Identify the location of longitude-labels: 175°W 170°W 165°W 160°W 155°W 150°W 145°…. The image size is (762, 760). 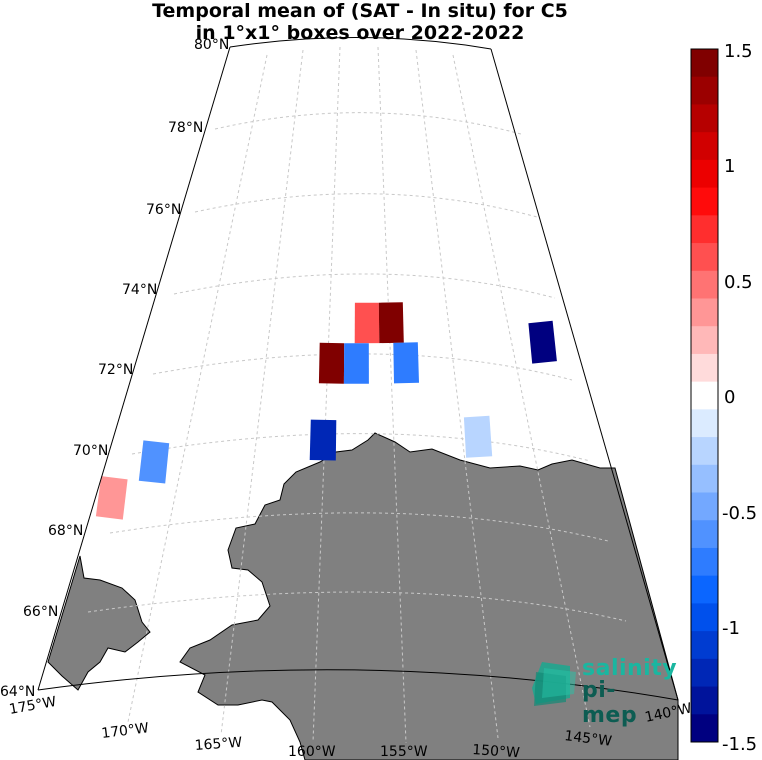
(349, 727).